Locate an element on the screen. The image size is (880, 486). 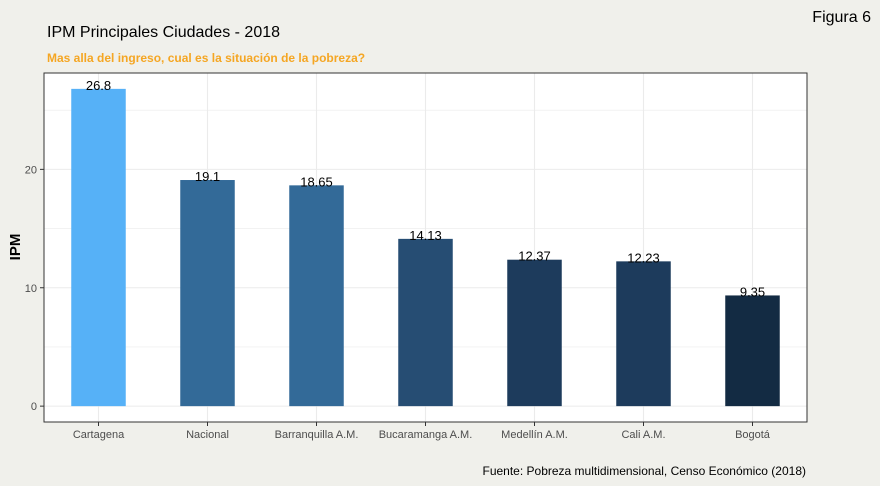
x-tick-label: Bogotá is located at coordinates (753, 435).